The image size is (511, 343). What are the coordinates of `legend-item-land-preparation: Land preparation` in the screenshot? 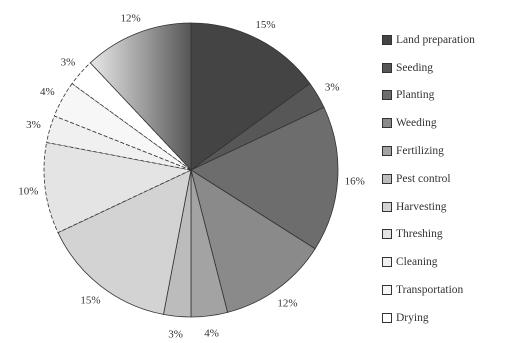 It's located at (444, 40).